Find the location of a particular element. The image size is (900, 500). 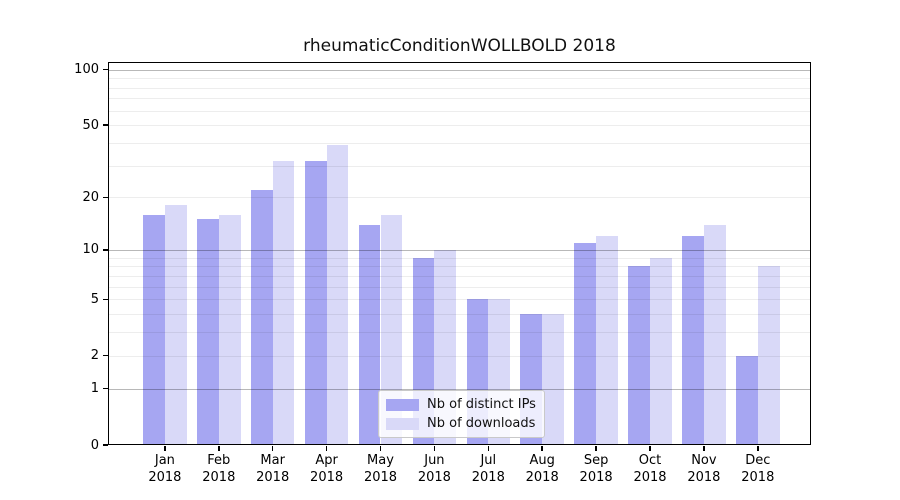

y-tick-label-100: 100 is located at coordinates (86, 70).